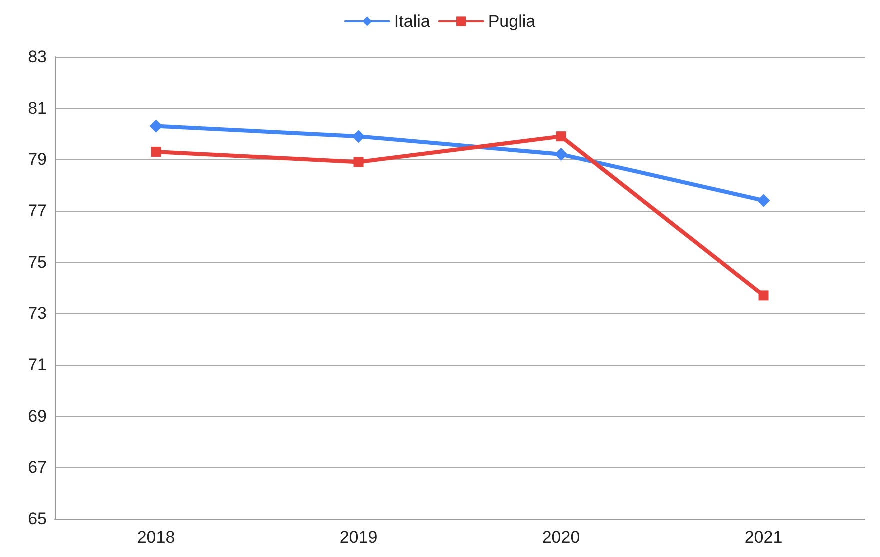 The height and width of the screenshot is (557, 880). What do you see at coordinates (359, 537) in the screenshot?
I see `x-tick-label: 2019` at bounding box center [359, 537].